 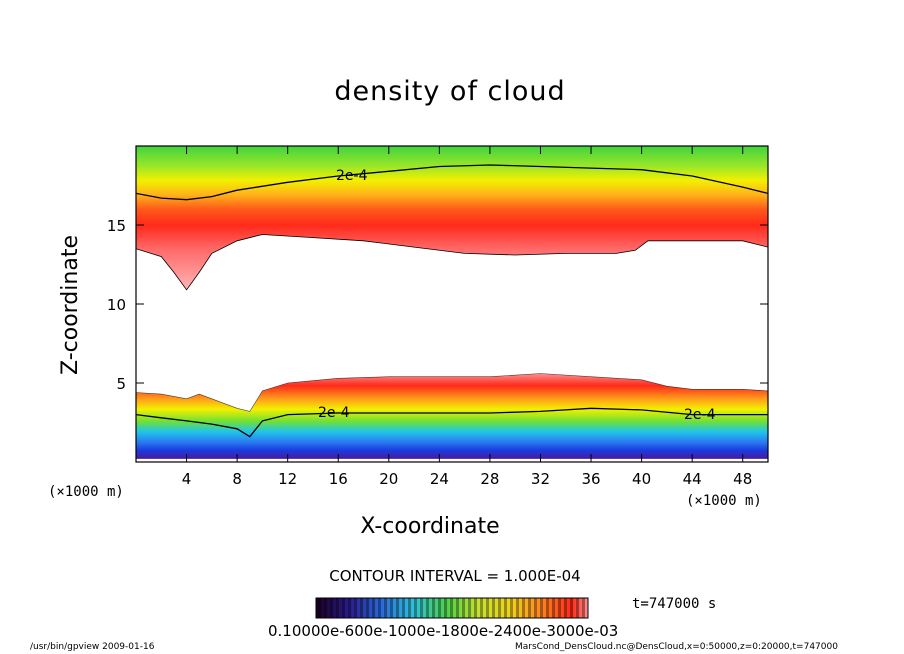 I want to click on chart-title: density of cloud, so click(x=450, y=91).